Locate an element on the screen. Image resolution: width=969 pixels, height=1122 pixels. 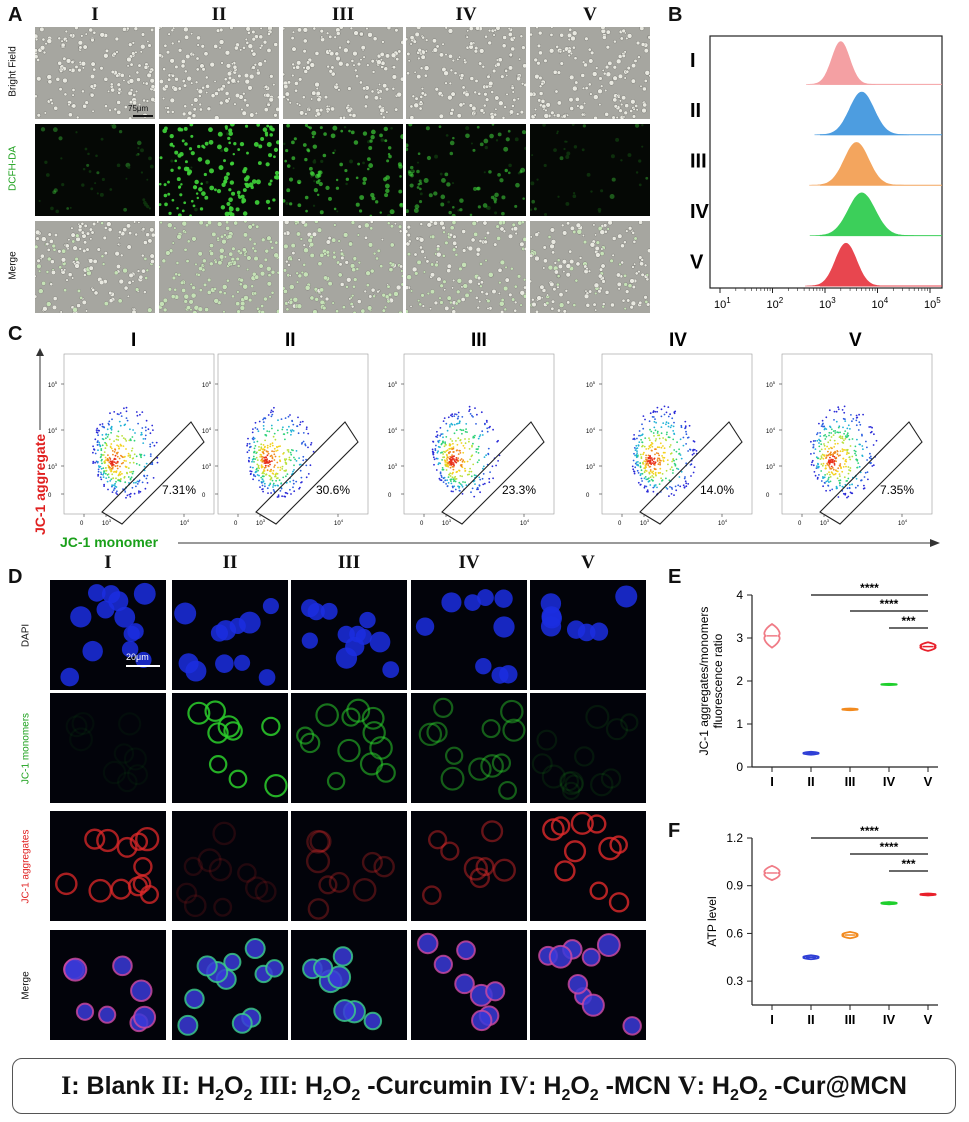
green-mito-ring is located at coordinates (371, 764).